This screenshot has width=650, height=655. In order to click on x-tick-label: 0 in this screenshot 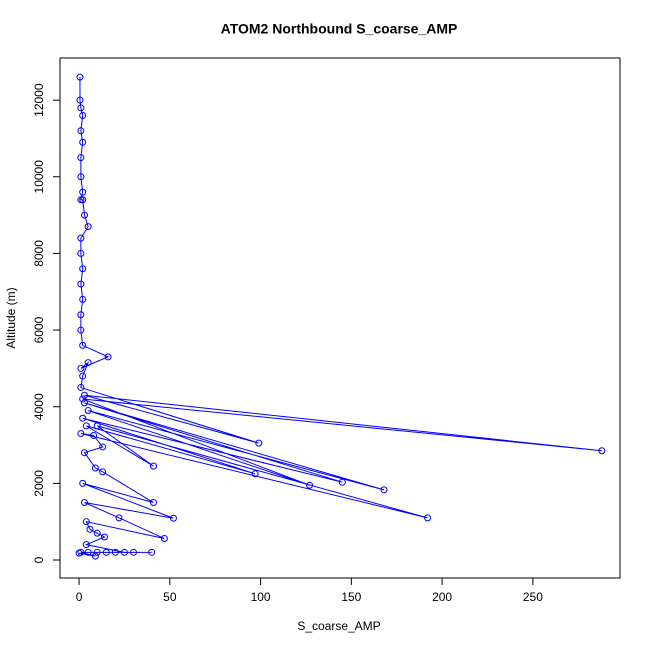, I will do `click(79, 597)`.